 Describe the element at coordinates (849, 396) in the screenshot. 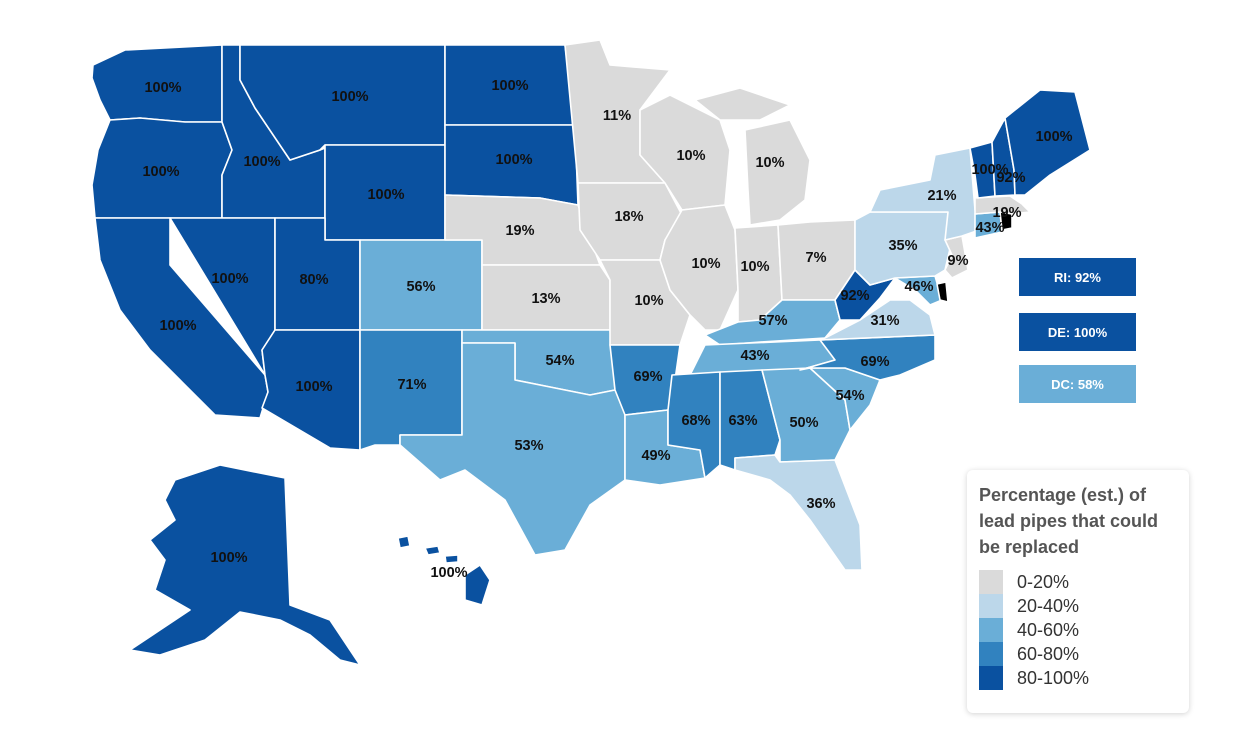

I see `label-sc: 54%` at that location.